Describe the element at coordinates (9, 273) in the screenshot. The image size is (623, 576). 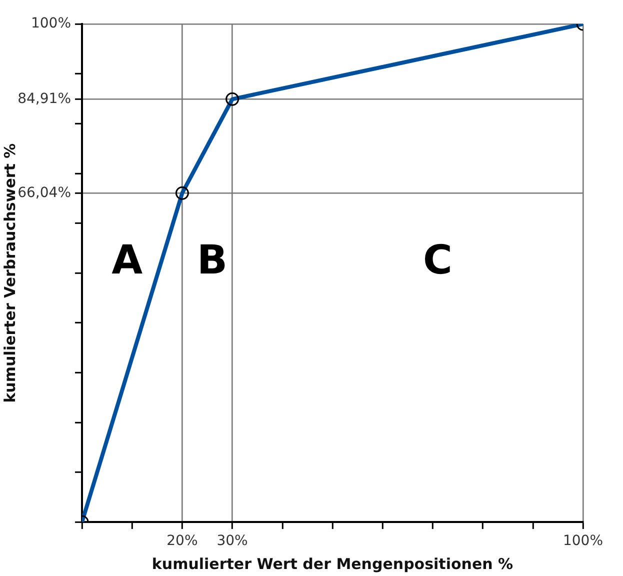
I see `y-axis-title: kumulierter Verbrauchswert %` at that location.